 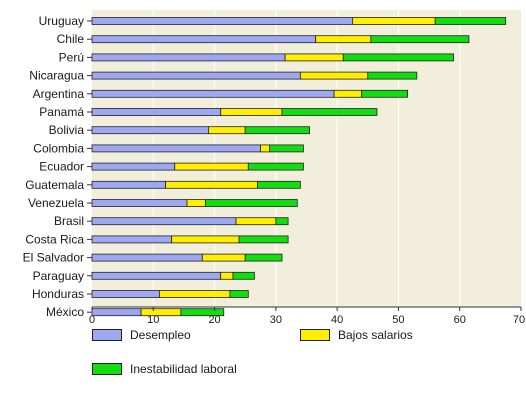 I want to click on x-tick-label-60: 60, so click(x=460, y=320).